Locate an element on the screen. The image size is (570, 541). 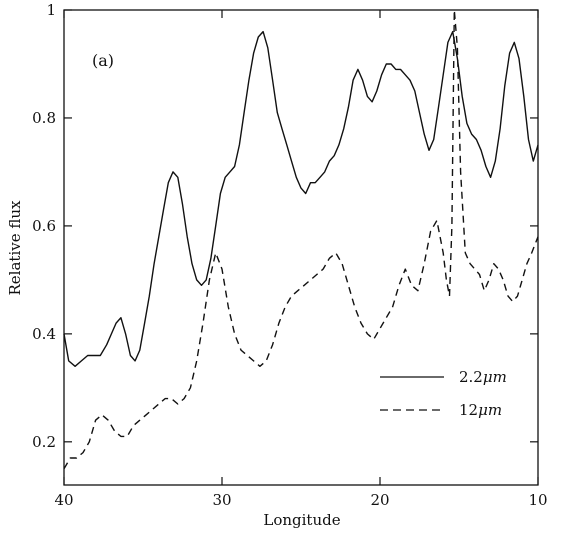
x-tick-label: 20 is located at coordinates (379, 500).